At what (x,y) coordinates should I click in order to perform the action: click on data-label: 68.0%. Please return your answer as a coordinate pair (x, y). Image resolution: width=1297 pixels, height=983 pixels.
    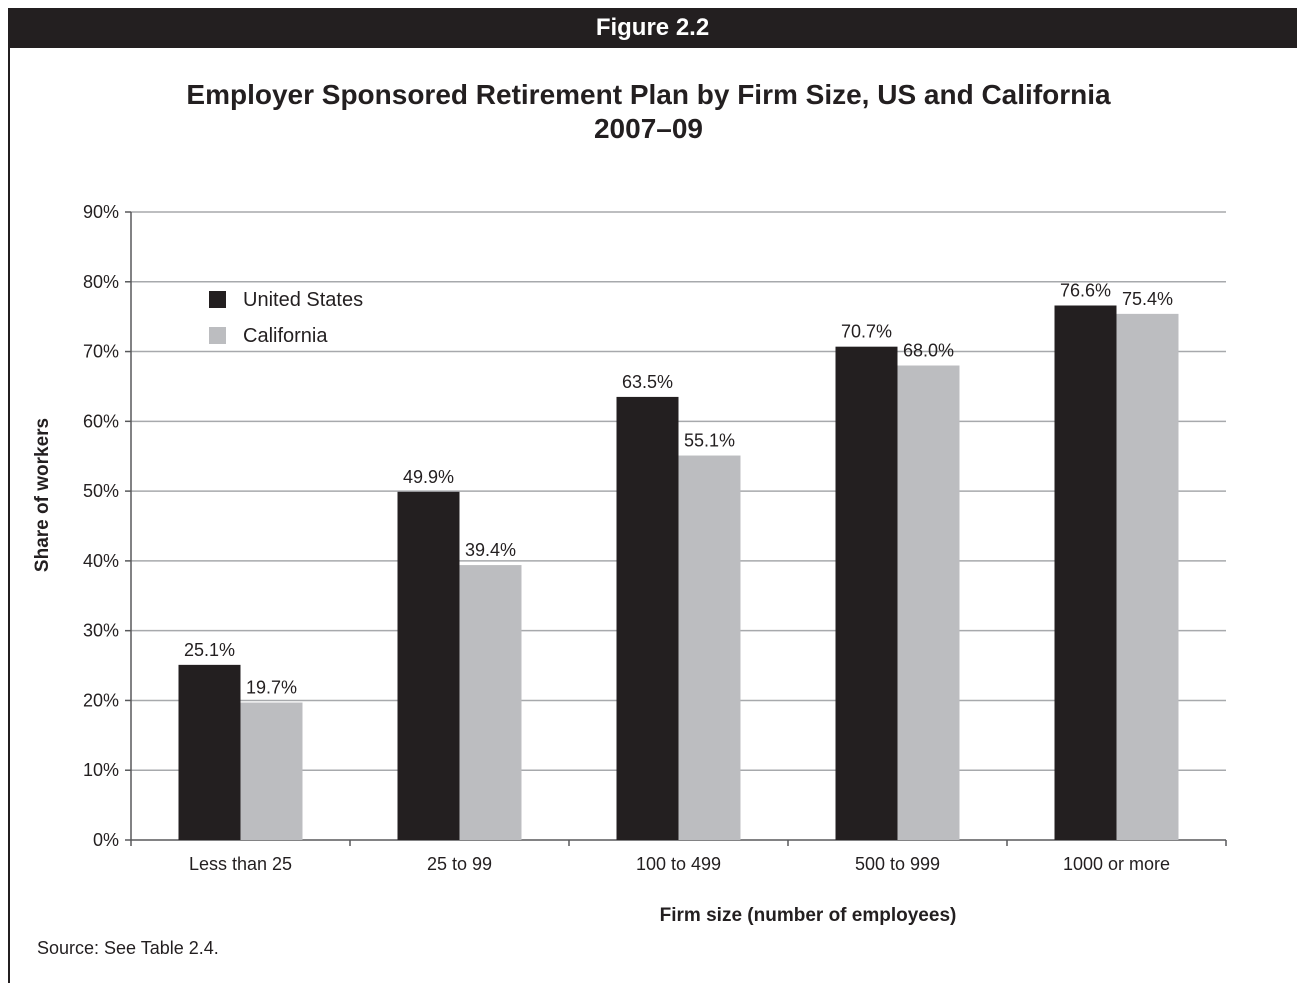
    Looking at the image, I should click on (928, 351).